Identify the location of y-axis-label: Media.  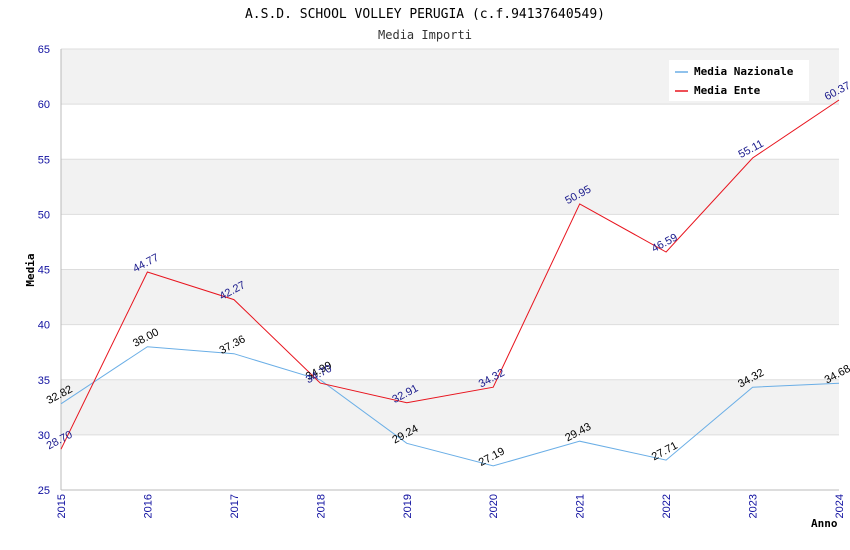
(30, 269).